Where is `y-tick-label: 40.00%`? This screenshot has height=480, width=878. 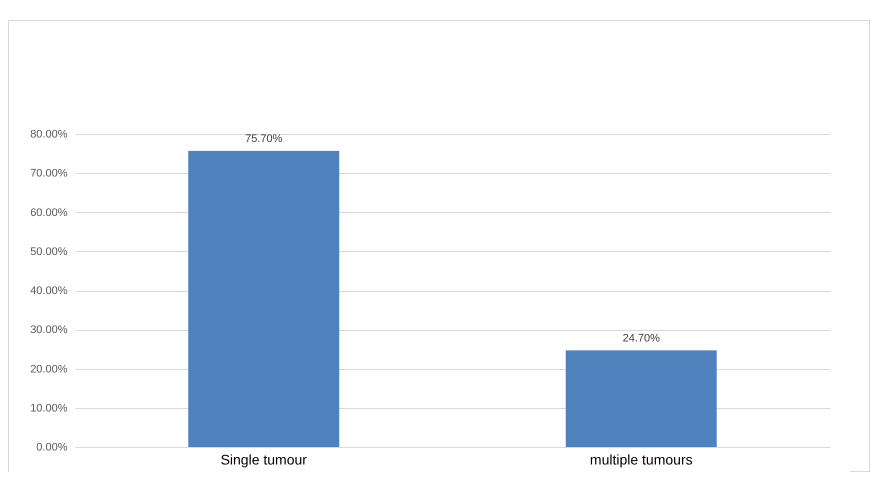
y-tick-label: 40.00% is located at coordinates (49, 291).